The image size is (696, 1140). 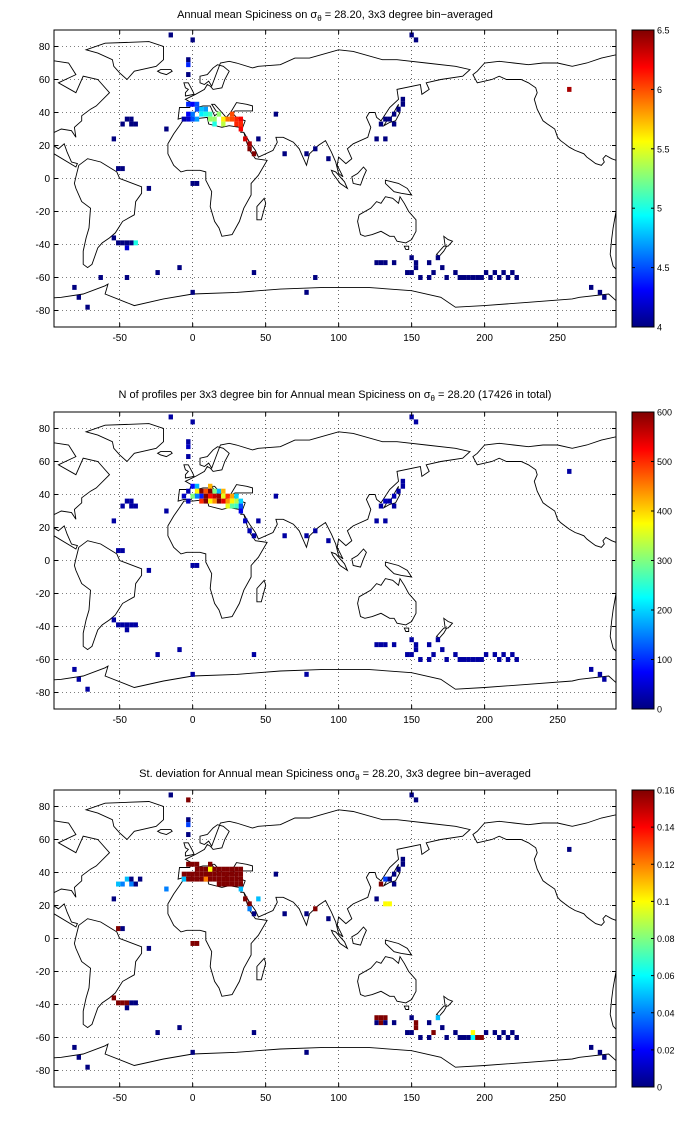 I want to click on y-tick-label: 60, so click(x=45, y=840).